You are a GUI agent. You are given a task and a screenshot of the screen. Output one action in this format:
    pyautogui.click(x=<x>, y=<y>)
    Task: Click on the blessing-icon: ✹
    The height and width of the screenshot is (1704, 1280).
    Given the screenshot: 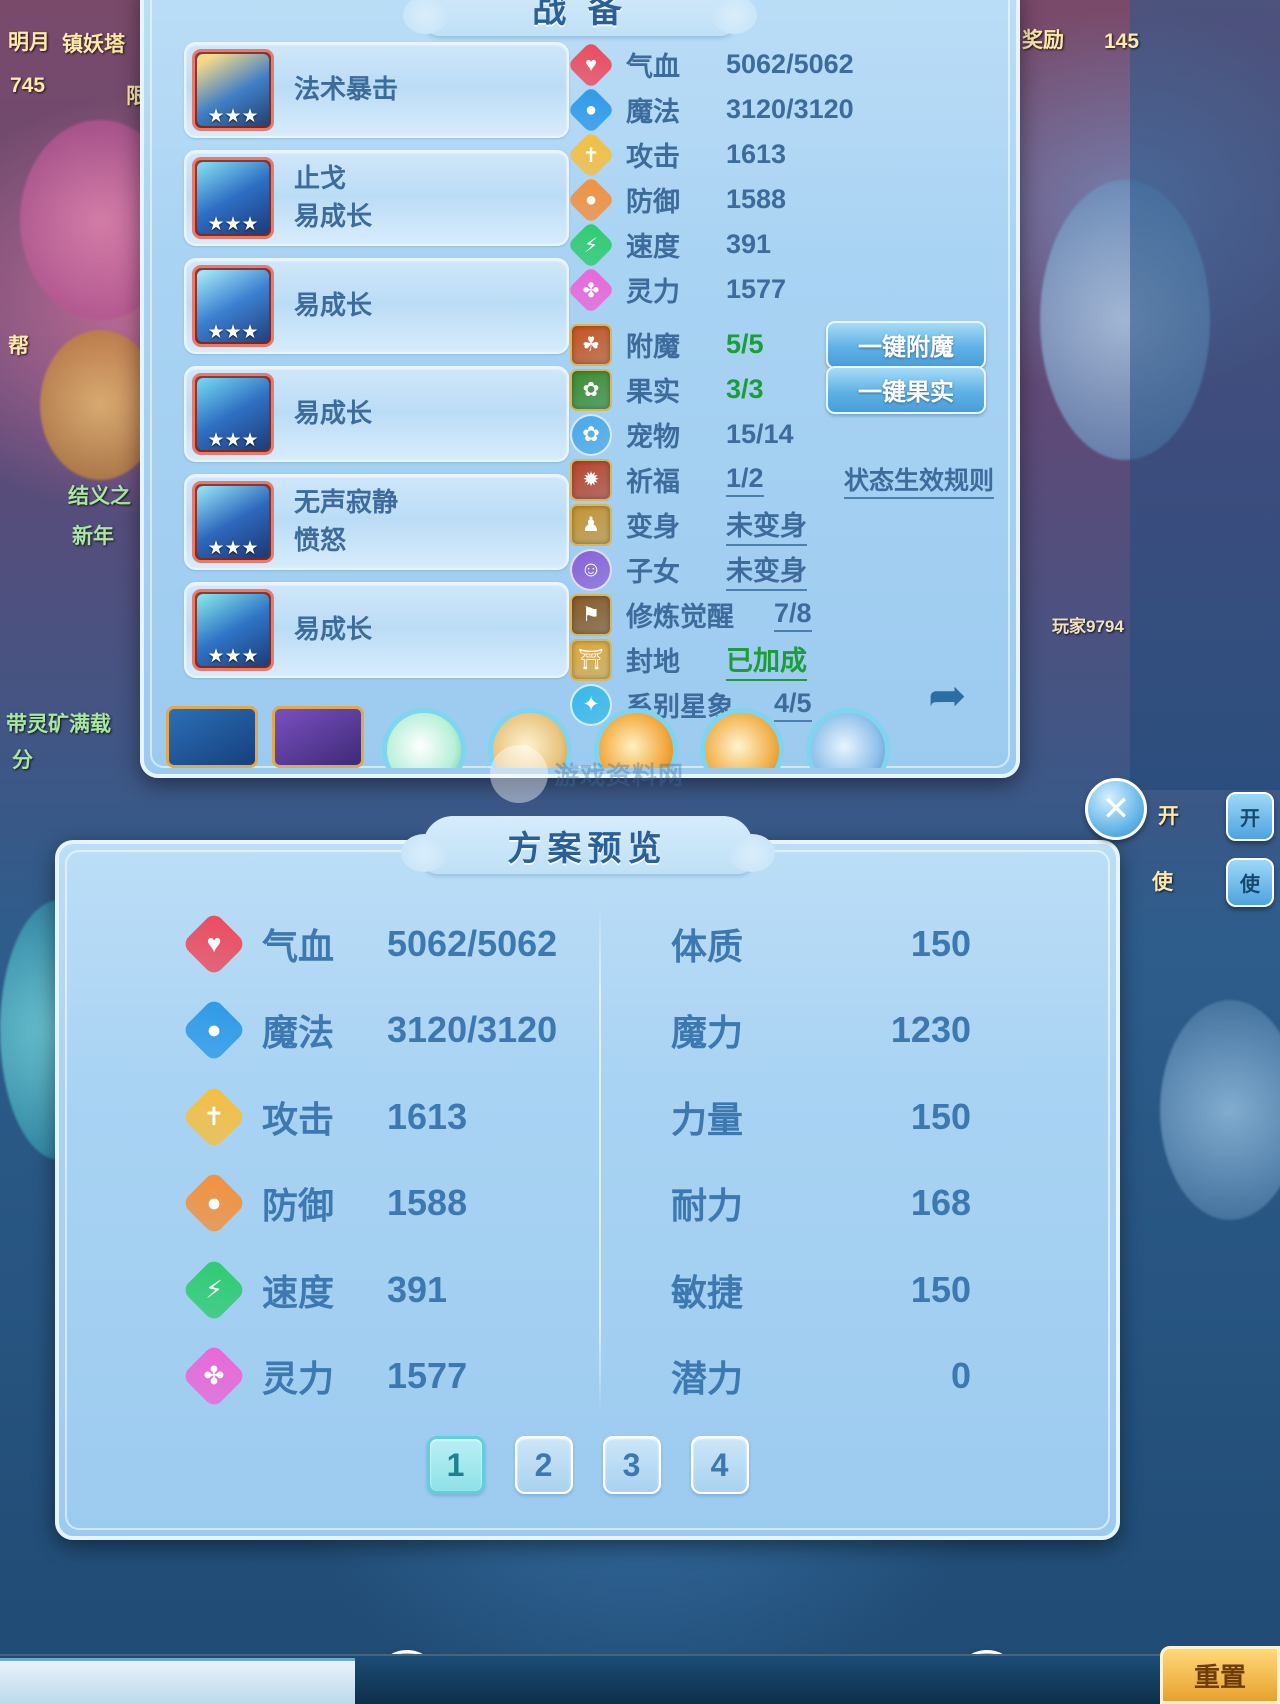 What is the action you would take?
    pyautogui.click(x=591, y=479)
    